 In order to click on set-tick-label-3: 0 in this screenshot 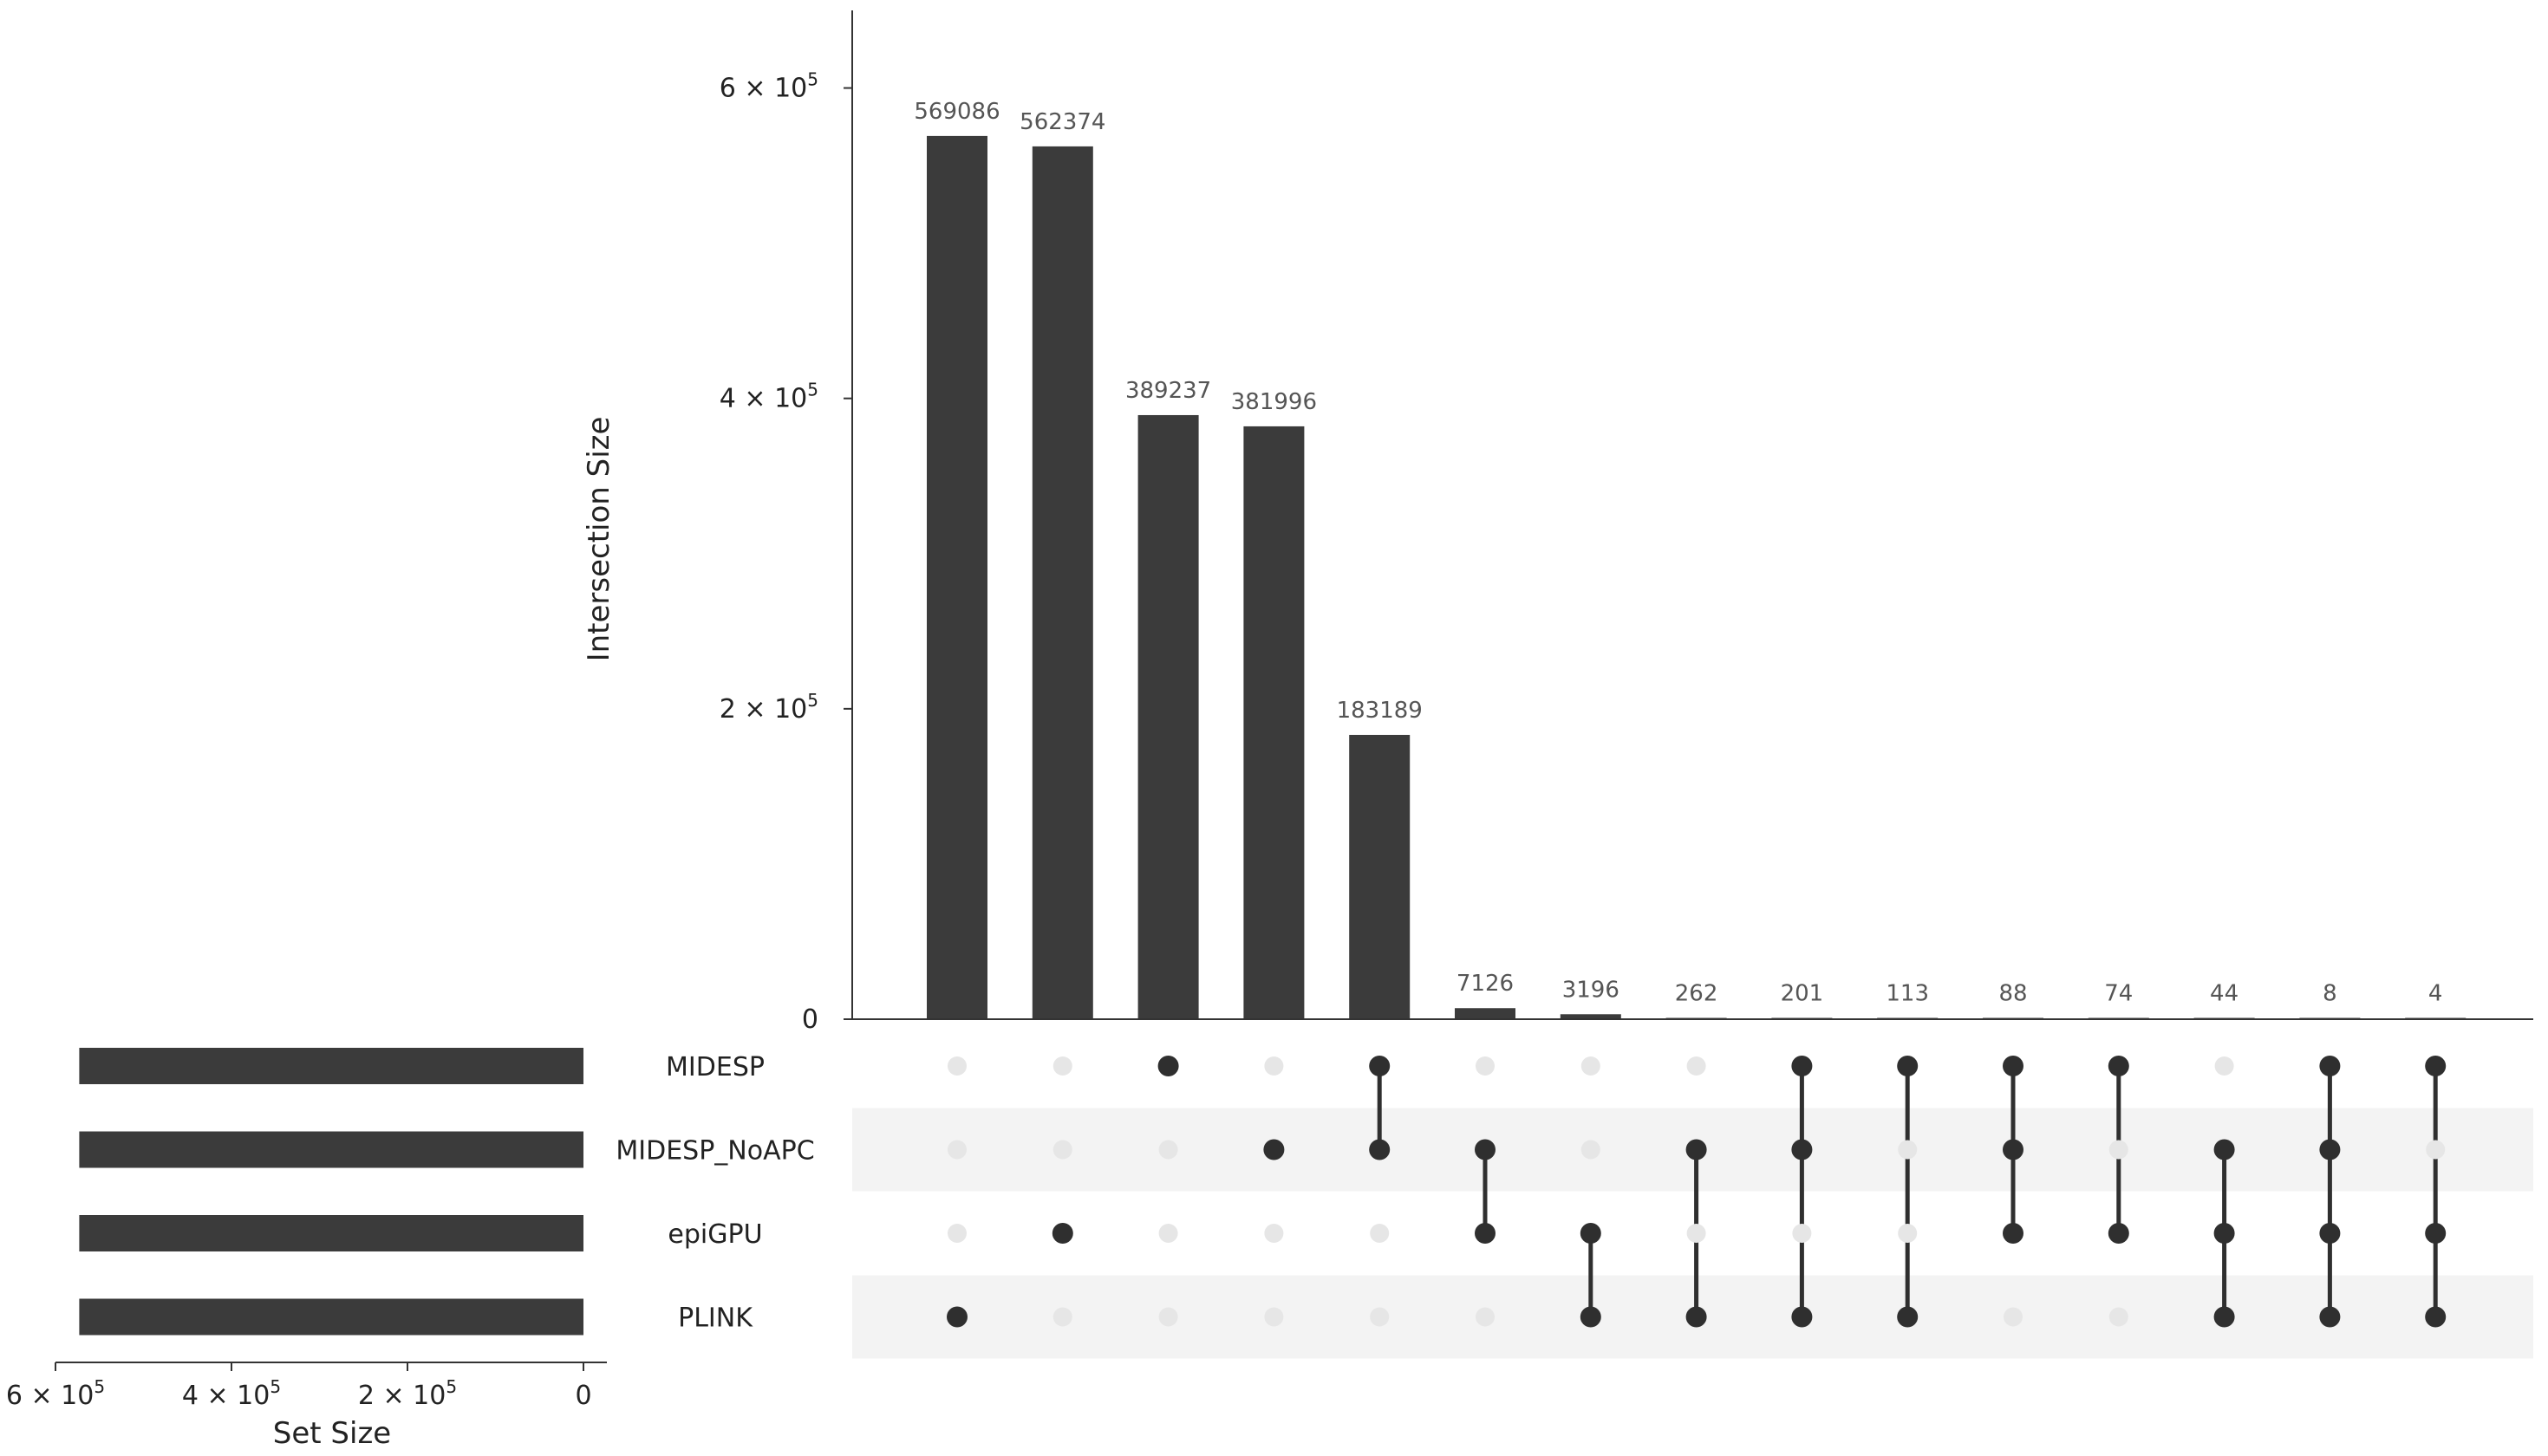, I will do `click(583, 1396)`.